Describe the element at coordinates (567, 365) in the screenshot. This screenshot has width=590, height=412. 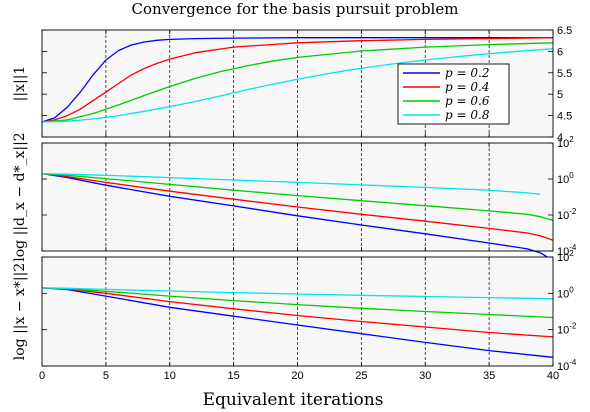
I see `y-tick-label: 10⁻⁴` at that location.